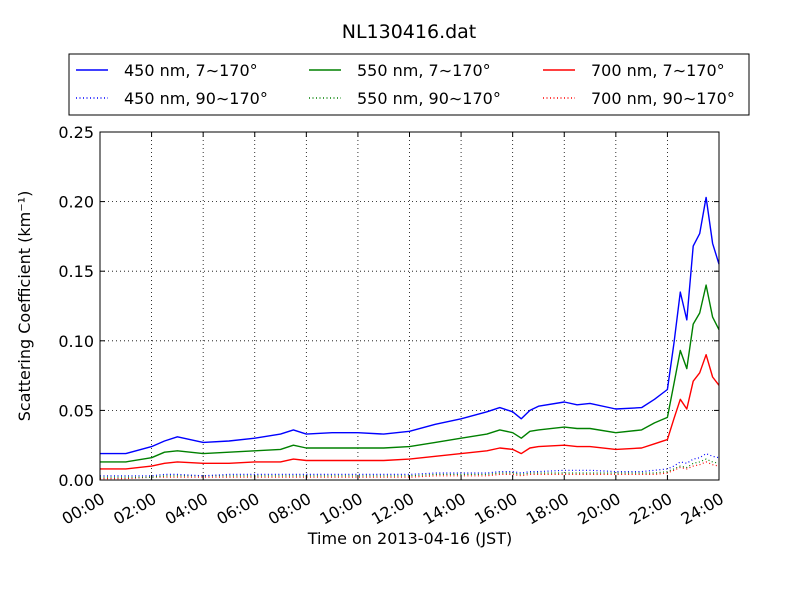  I want to click on y-tick-label: 0.00, so click(76, 480).